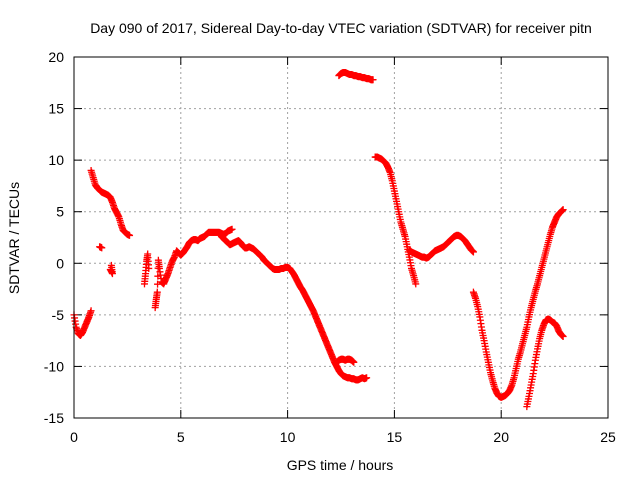  What do you see at coordinates (60, 263) in the screenshot?
I see `y-tick-label: 0` at bounding box center [60, 263].